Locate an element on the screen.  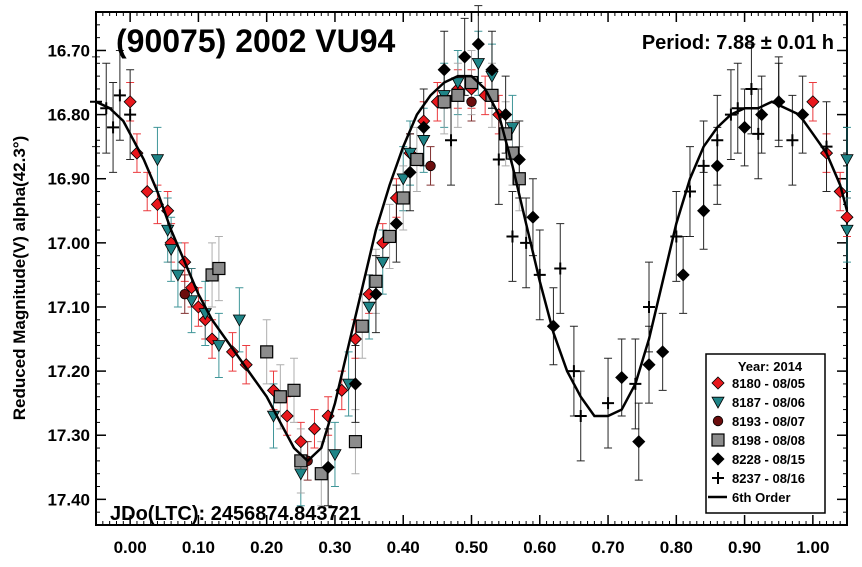
y-axis-label: Reduced Magnitude(V) alpha(42.3°) is located at coordinates (19, 278).